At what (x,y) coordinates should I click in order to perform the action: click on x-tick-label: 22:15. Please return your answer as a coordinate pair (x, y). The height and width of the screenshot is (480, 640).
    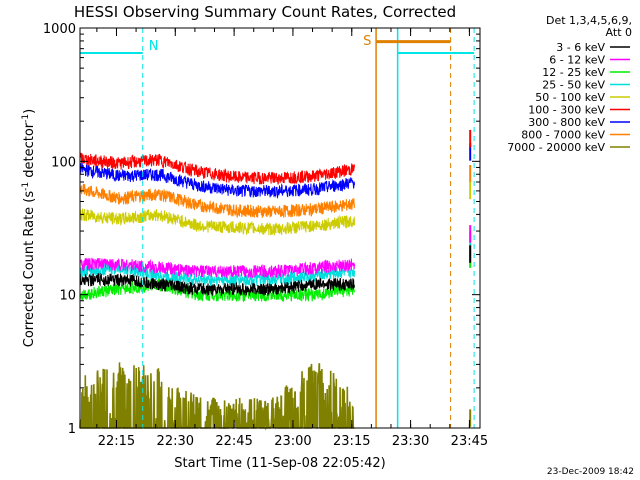
    Looking at the image, I should click on (116, 441).